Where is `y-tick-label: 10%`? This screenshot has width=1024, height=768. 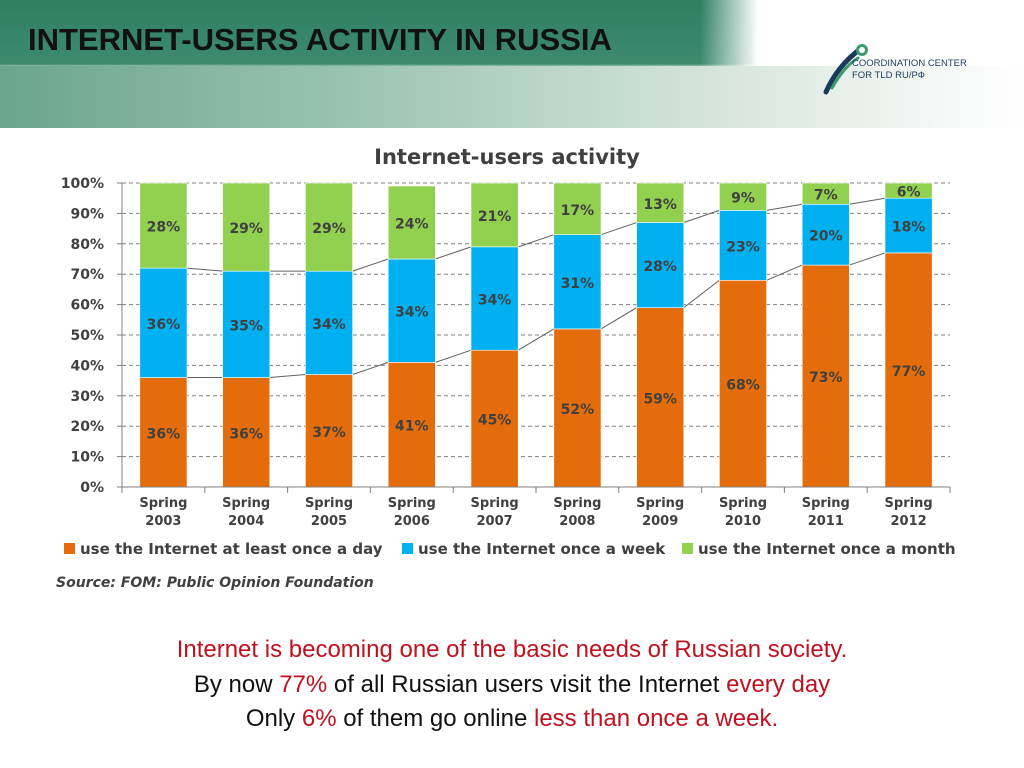 y-tick-label: 10% is located at coordinates (87, 458).